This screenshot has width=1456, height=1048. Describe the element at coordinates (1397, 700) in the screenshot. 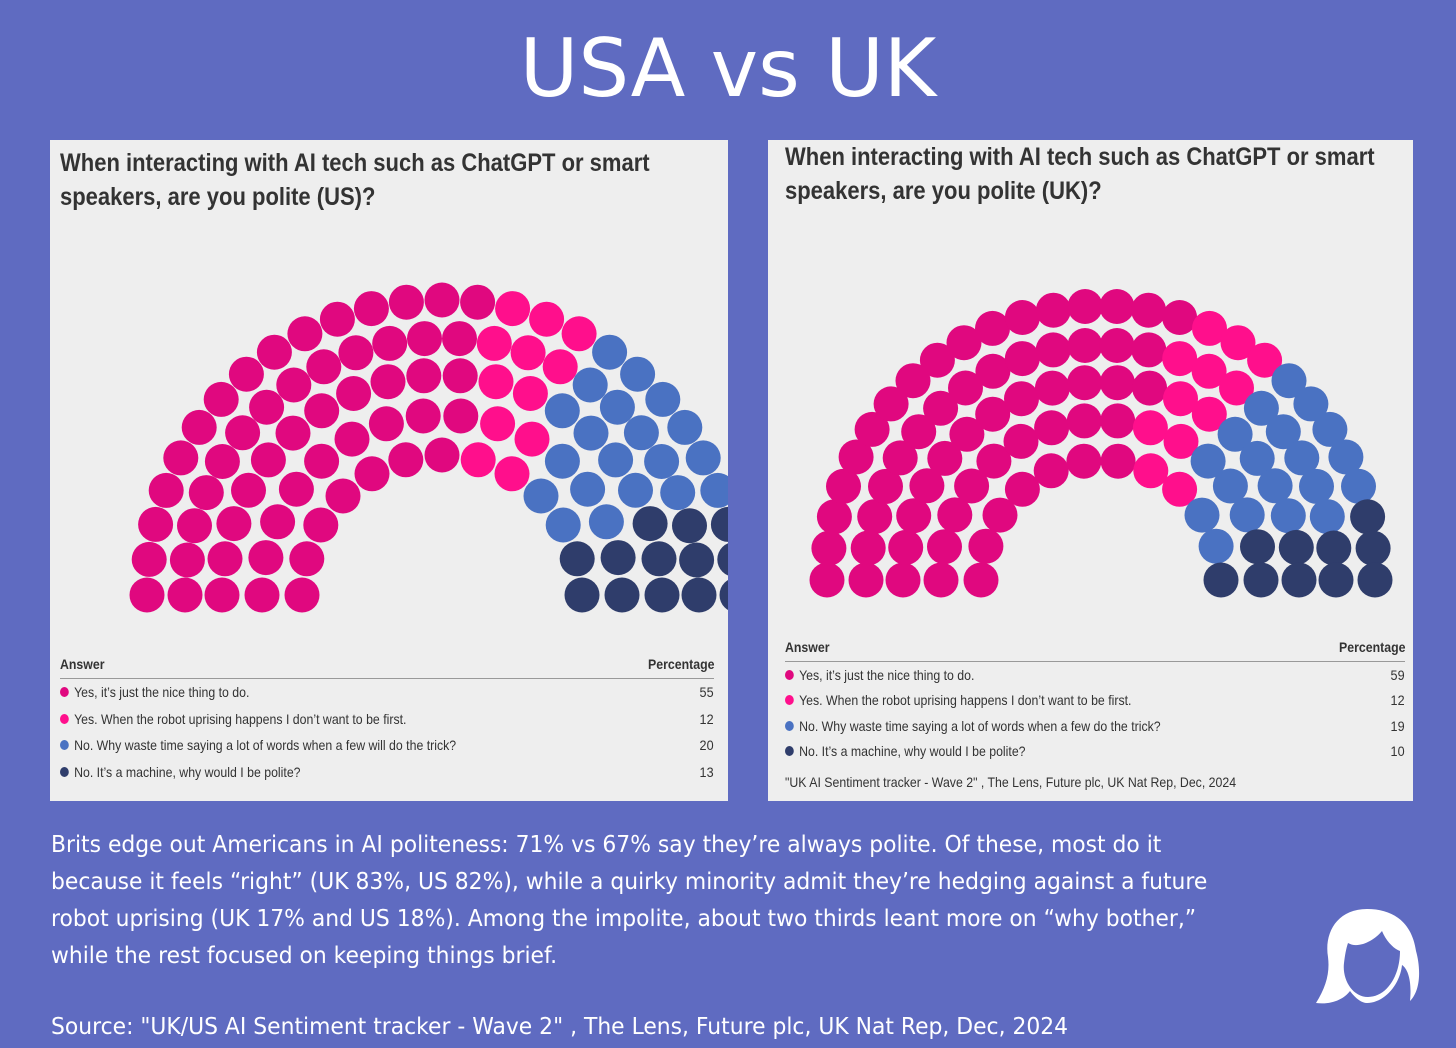

I see `uk-row-value: 12` at that location.